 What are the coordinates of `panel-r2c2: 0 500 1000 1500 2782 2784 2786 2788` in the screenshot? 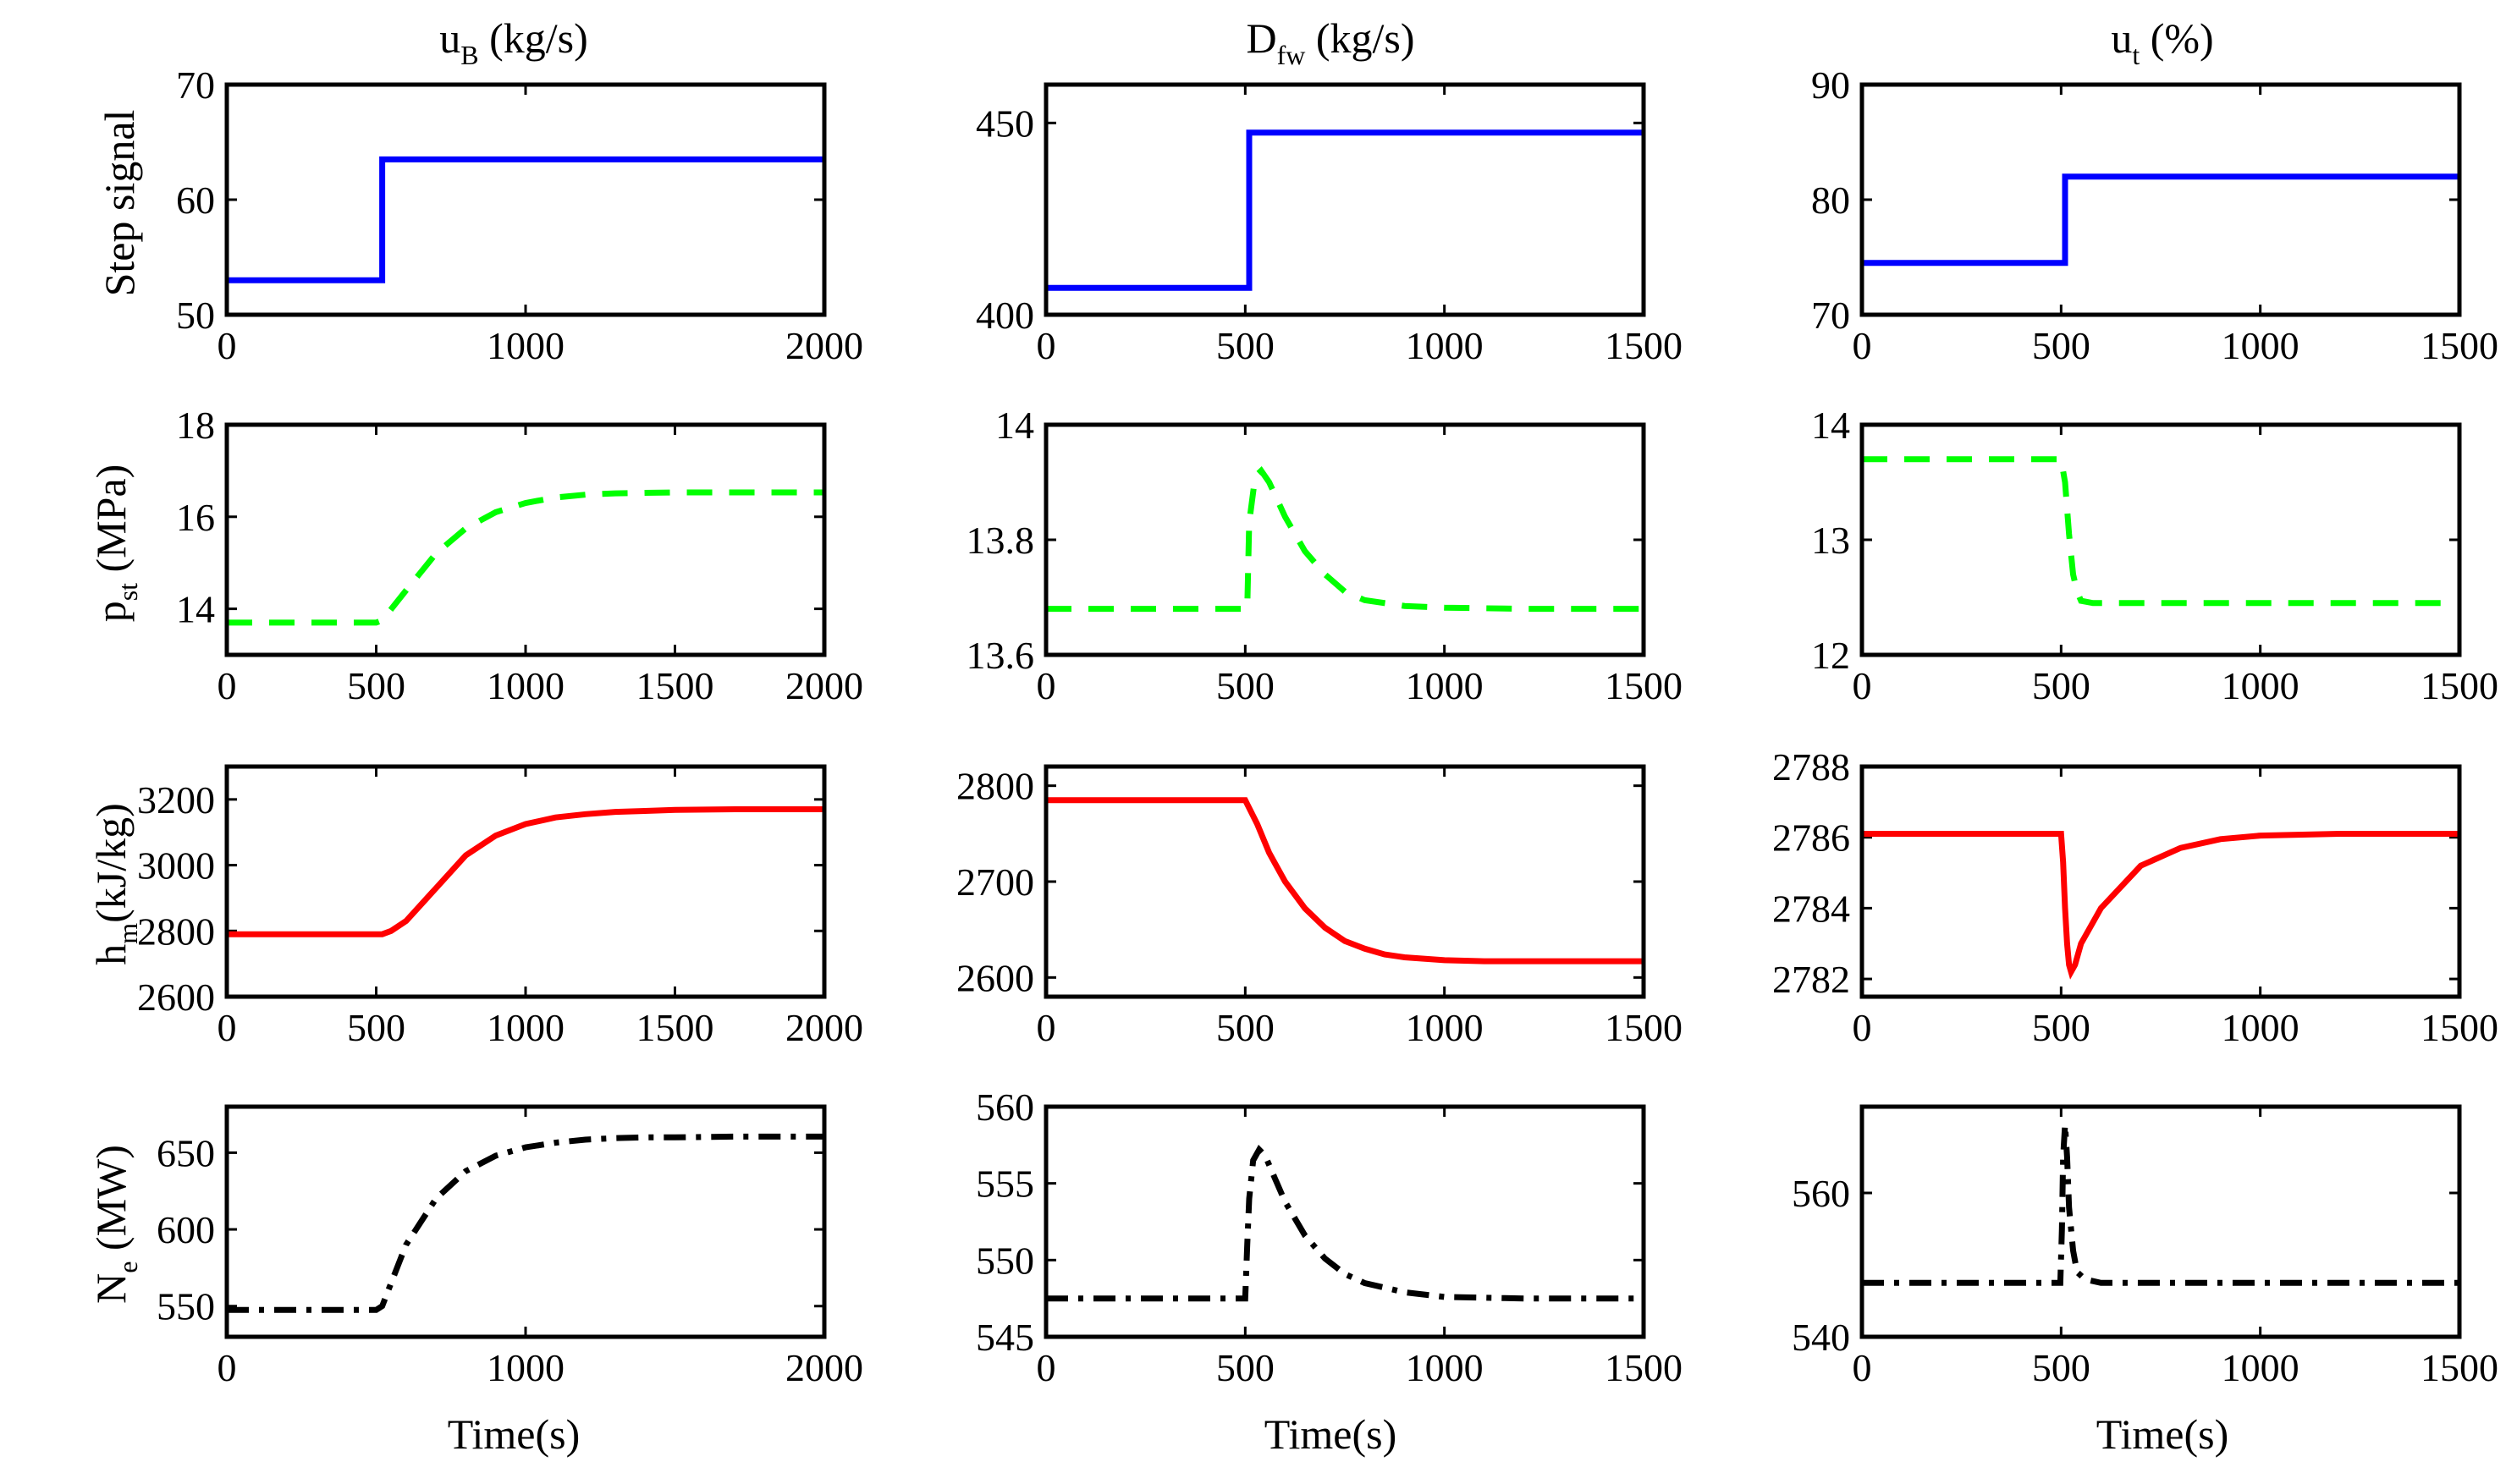 It's located at (2135, 897).